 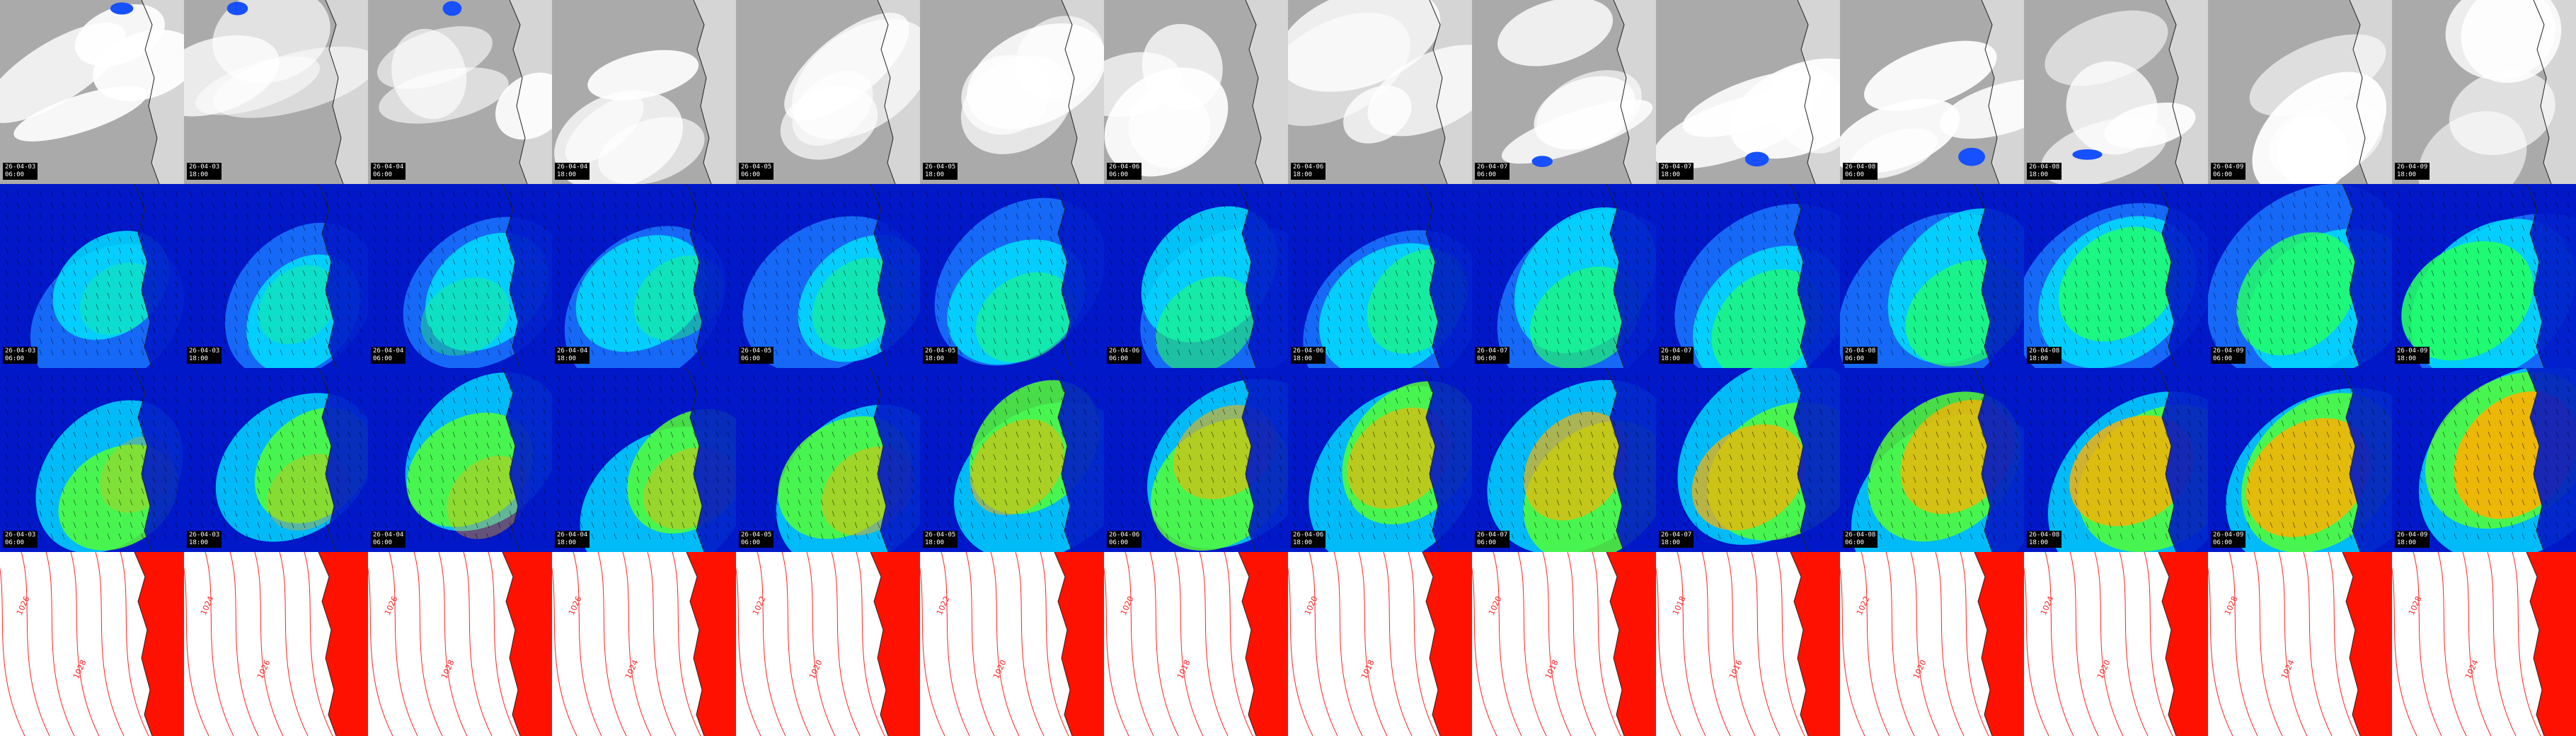 I want to click on wind-speed-panel: 26-04-04 06:00, so click(x=460, y=276).